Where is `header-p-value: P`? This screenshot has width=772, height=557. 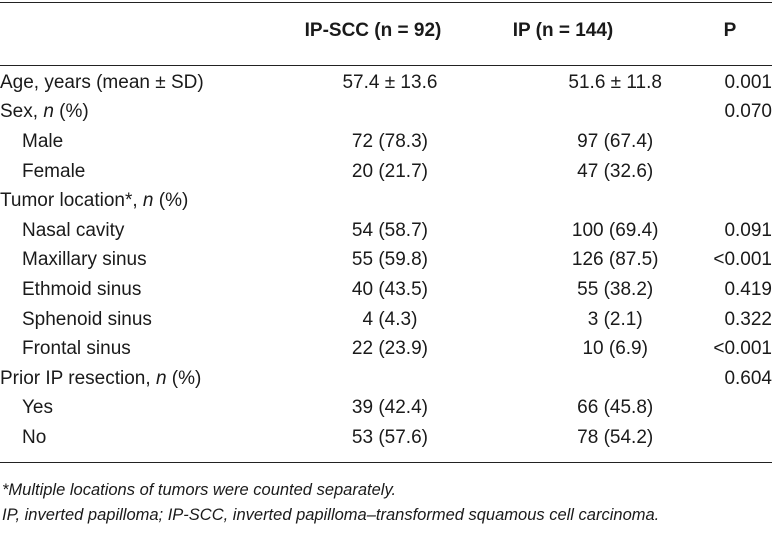 header-p-value: P is located at coordinates (730, 30).